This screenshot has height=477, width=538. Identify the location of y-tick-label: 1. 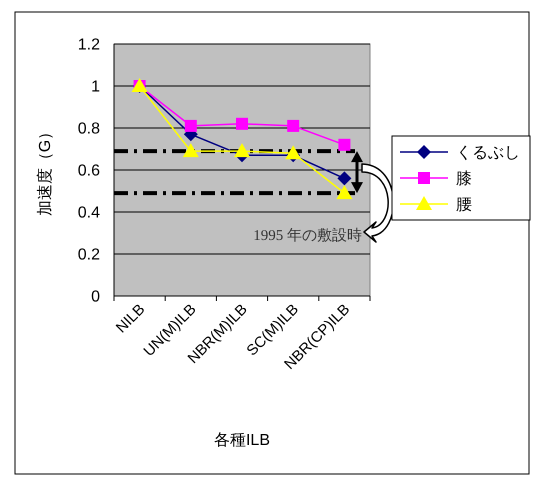
(95, 87).